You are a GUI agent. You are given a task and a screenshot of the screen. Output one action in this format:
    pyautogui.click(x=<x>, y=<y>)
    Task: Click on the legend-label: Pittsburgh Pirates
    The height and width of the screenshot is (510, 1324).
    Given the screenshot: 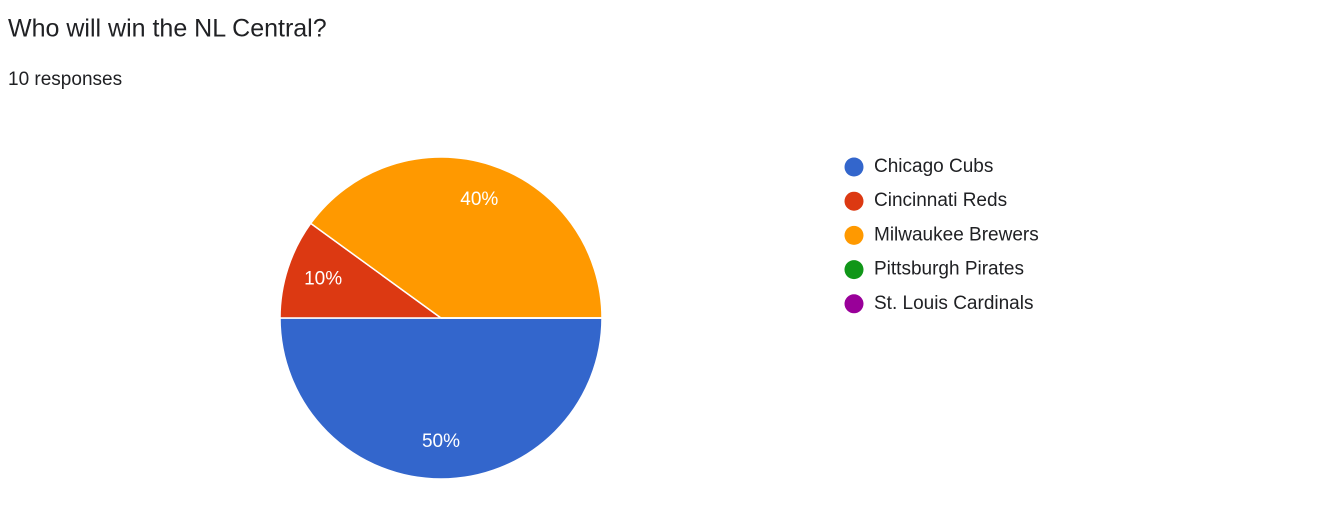 What is the action you would take?
    pyautogui.click(x=949, y=269)
    